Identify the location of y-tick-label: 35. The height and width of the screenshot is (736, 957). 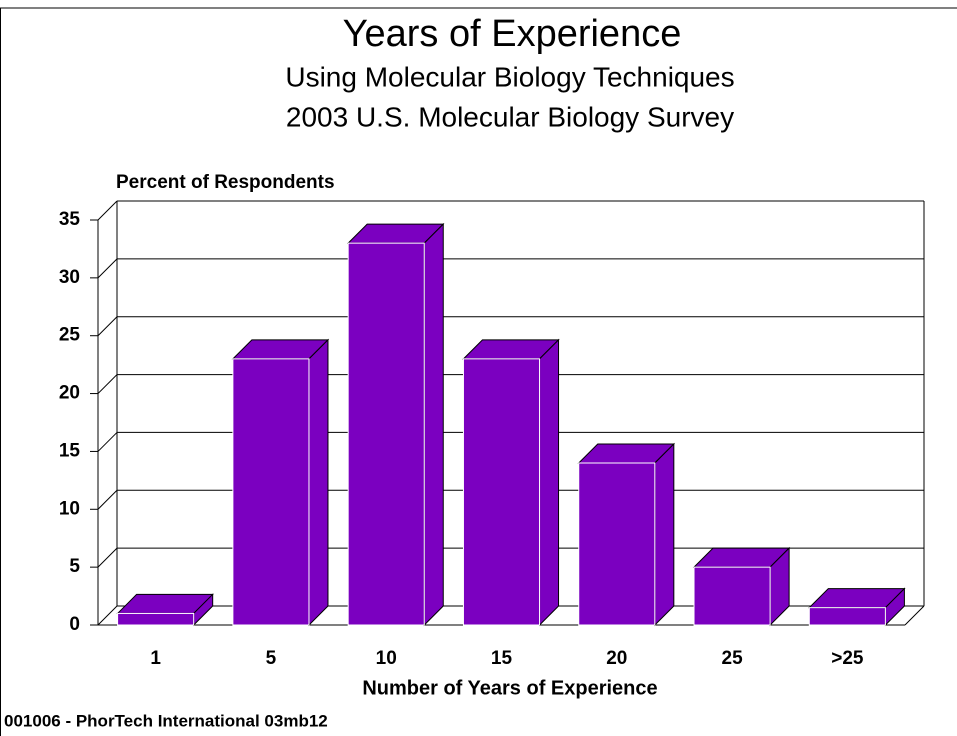
(70, 219).